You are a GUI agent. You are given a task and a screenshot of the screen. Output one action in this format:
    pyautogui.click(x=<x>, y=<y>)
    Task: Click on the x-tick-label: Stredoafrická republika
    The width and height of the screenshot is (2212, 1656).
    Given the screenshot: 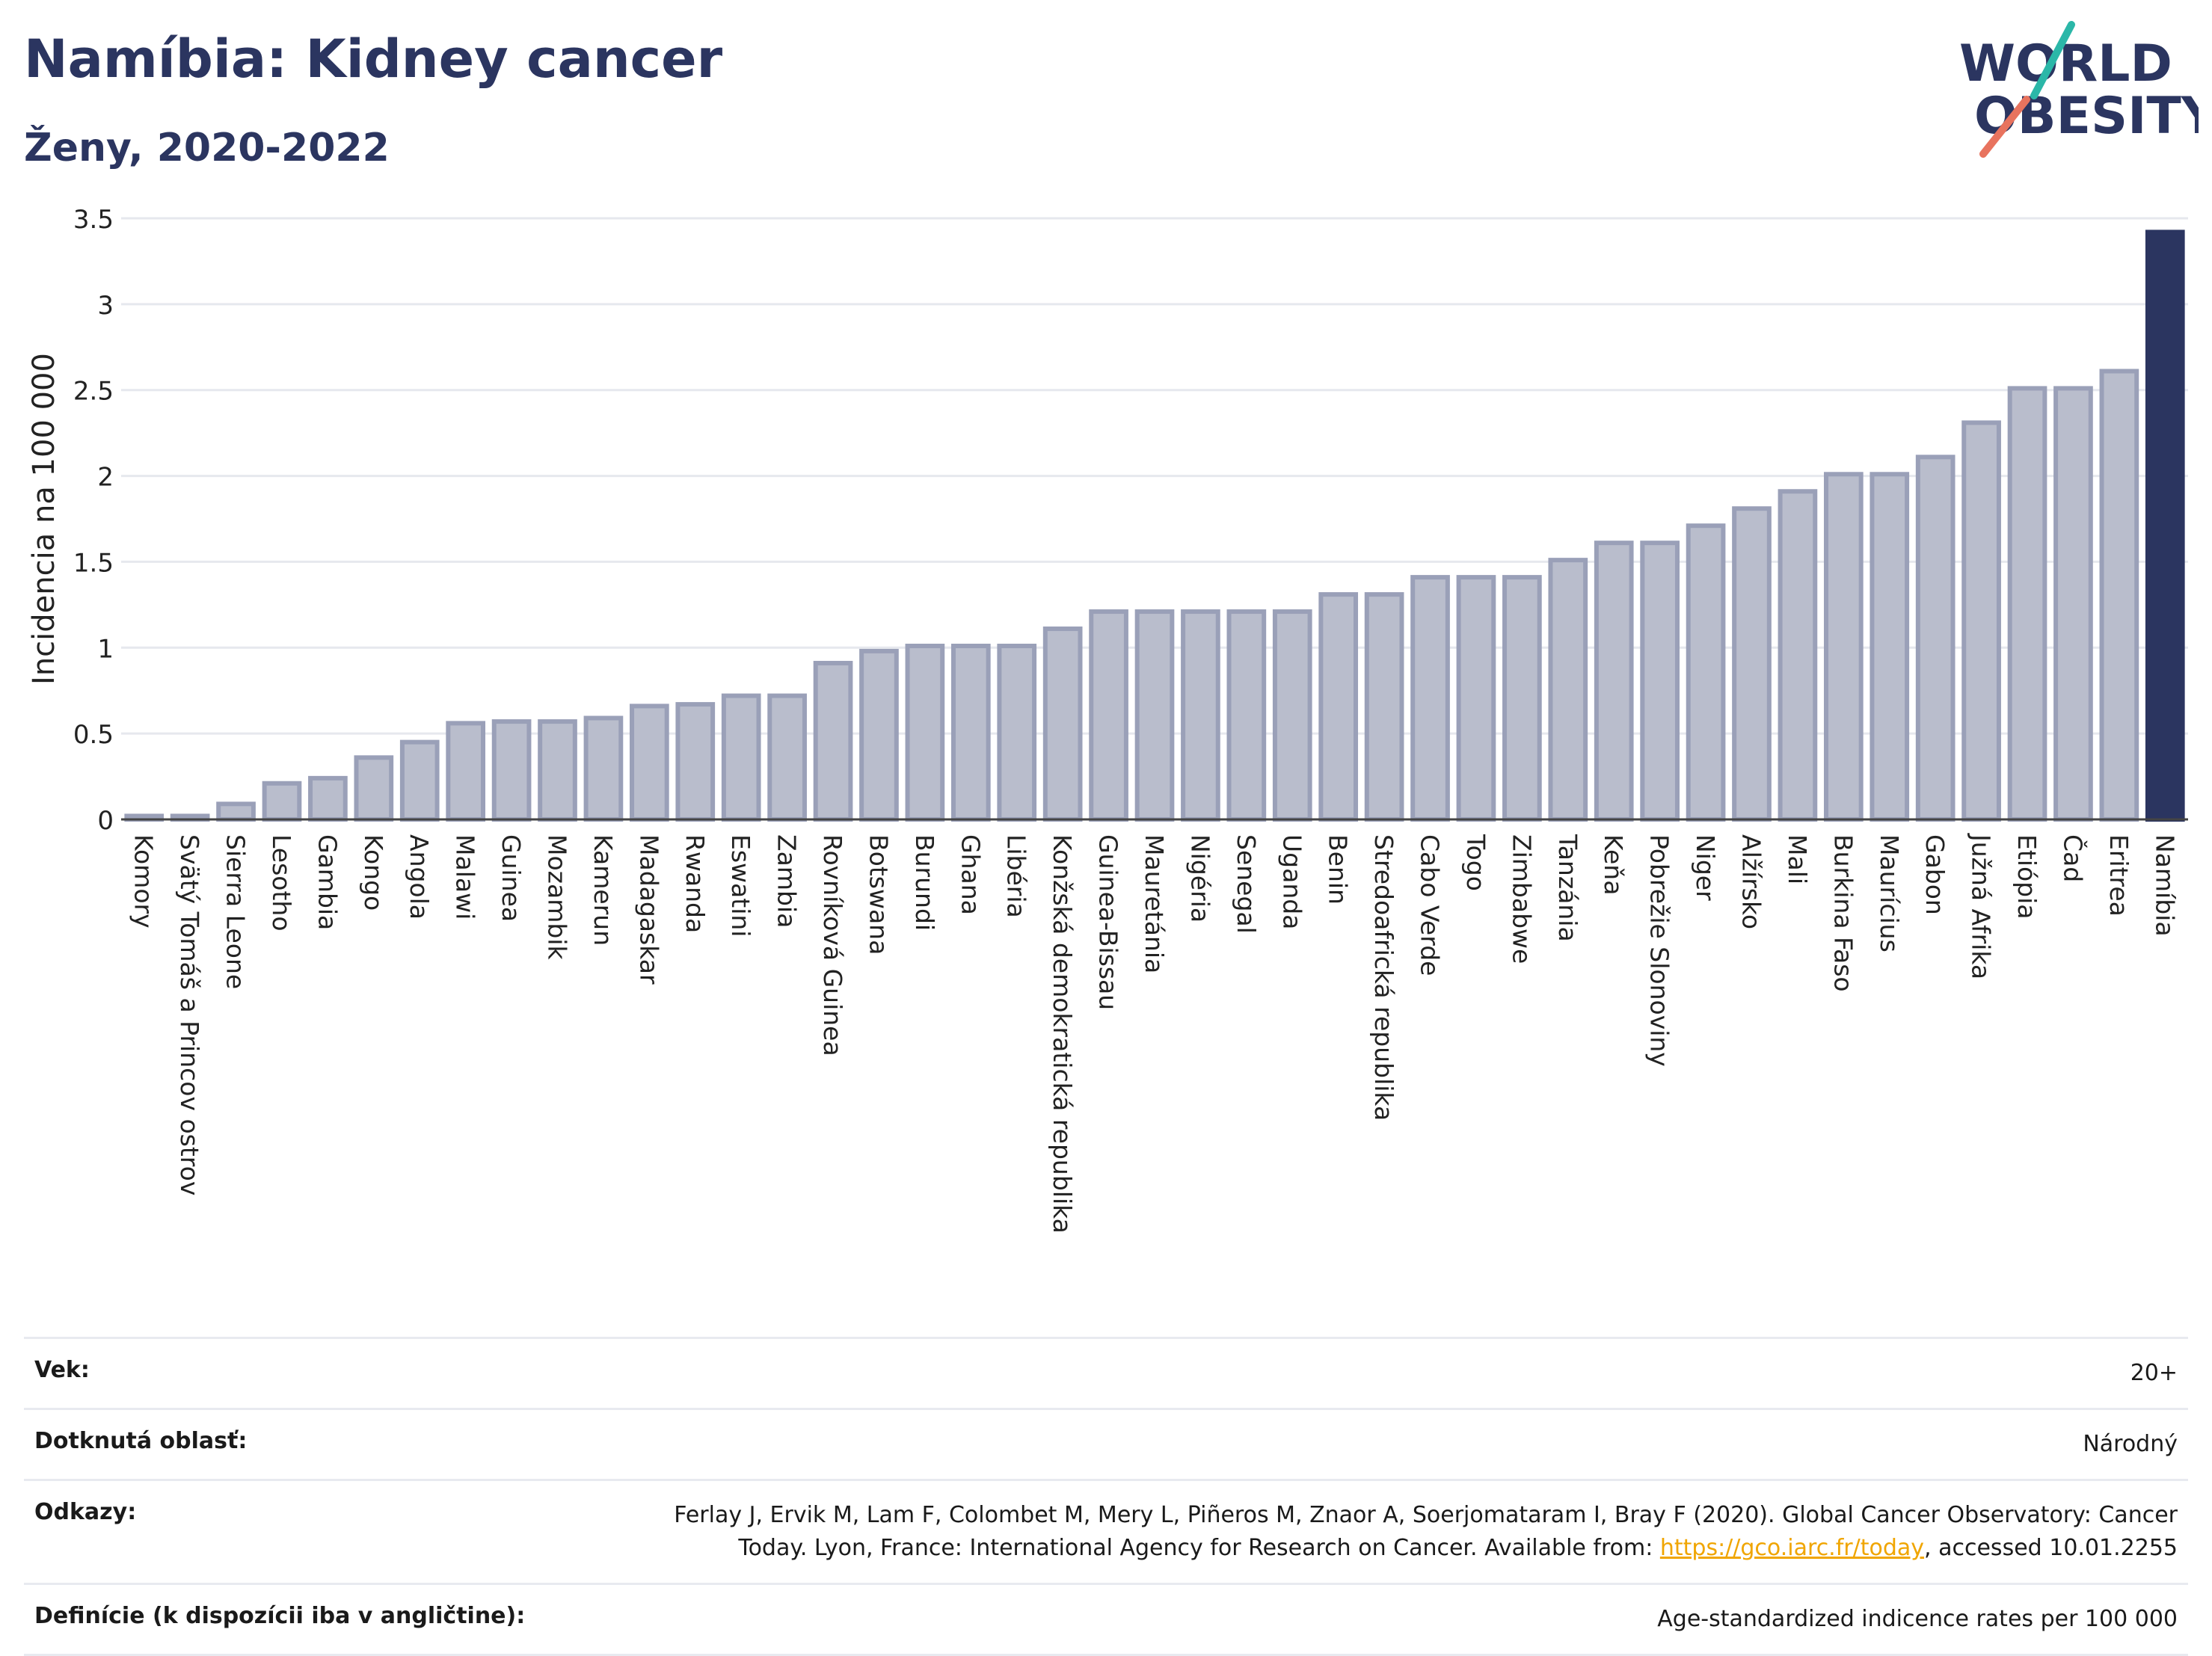 What is the action you would take?
    pyautogui.click(x=1383, y=977)
    